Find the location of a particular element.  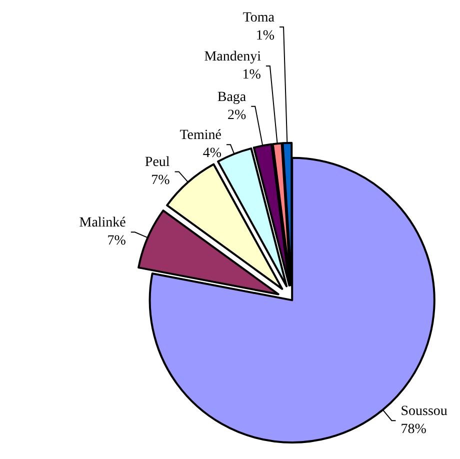

slice-label: Baga is located at coordinates (232, 97).